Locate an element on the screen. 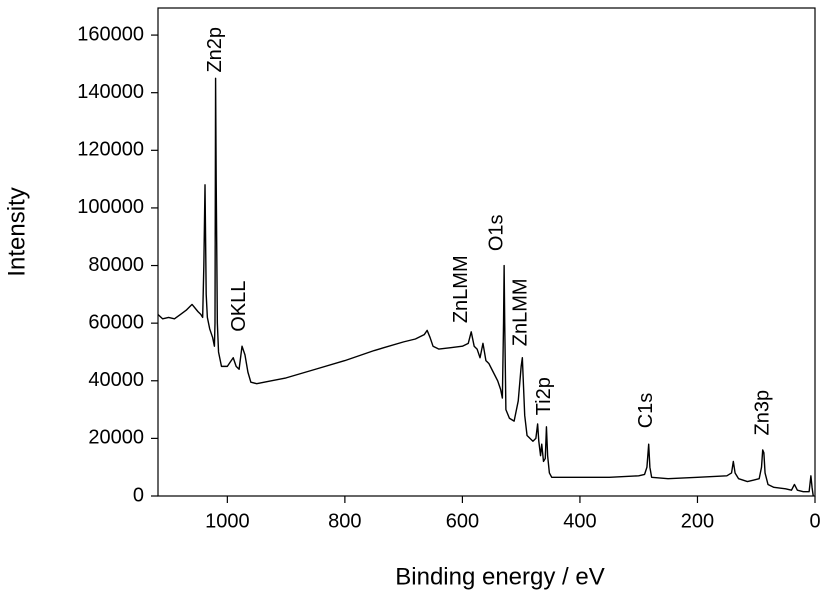 This screenshot has width=827, height=597. peak-annotation: Zn3p is located at coordinates (763, 413).